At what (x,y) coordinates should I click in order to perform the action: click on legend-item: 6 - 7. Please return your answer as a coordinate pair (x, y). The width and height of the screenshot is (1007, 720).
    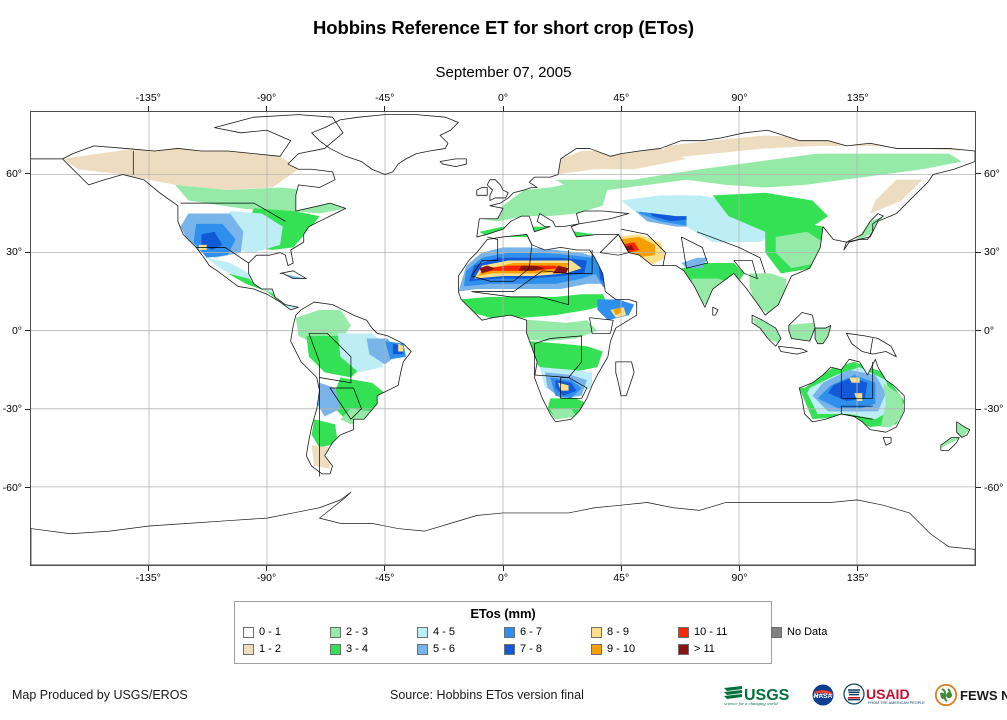
    Looking at the image, I should click on (550, 632).